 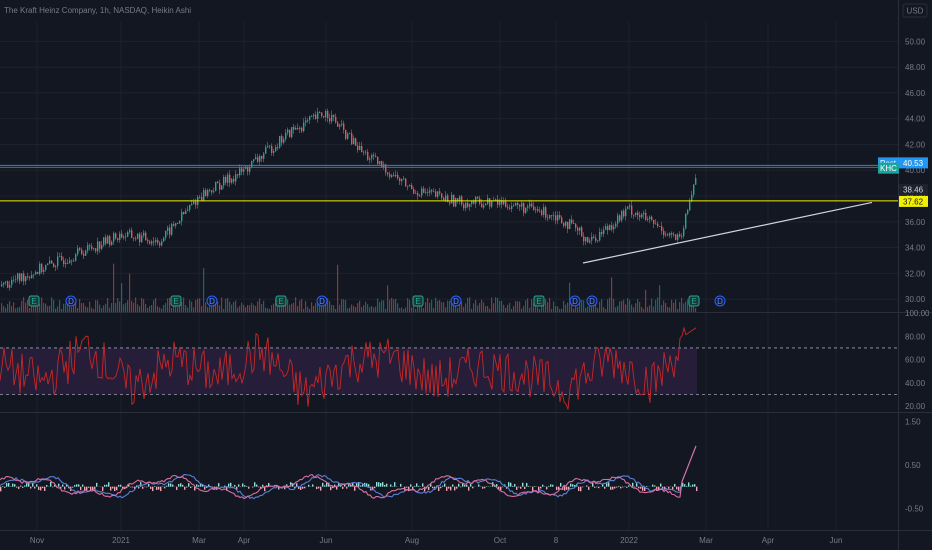 I want to click on price-tick-label: 50.00, so click(x=915, y=41).